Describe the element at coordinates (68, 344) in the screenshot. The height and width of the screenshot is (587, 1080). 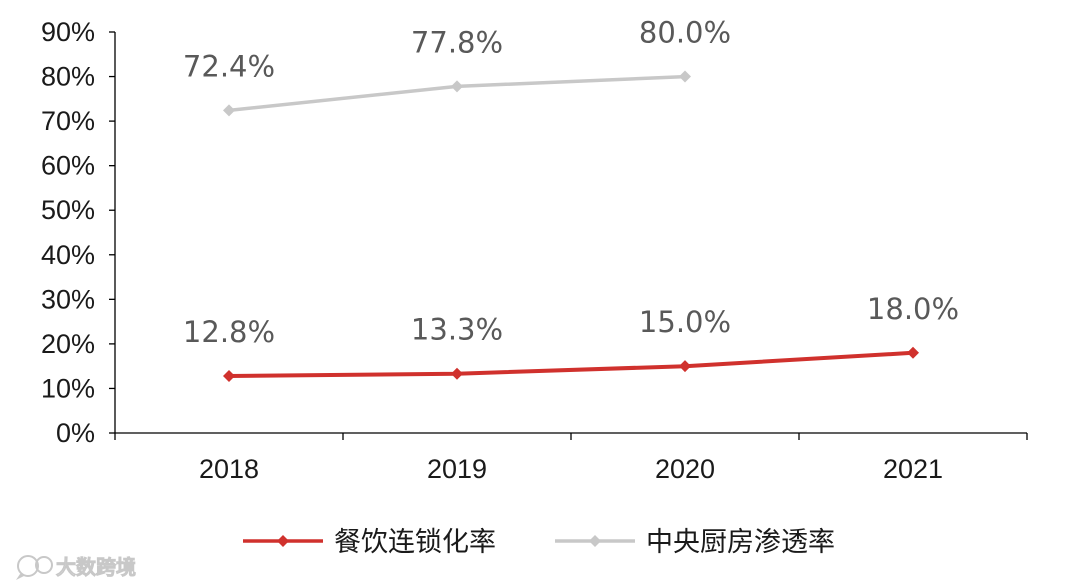
I see `y-tick-label: 20%` at that location.